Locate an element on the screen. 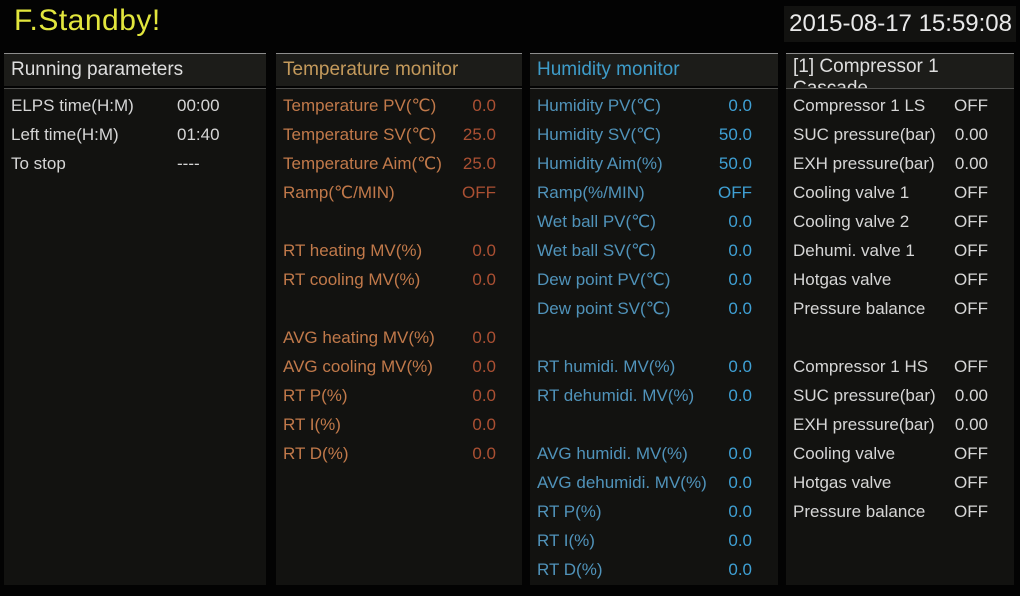 The height and width of the screenshot is (596, 1020). row-label: Humidity SV(℃) is located at coordinates (599, 134).